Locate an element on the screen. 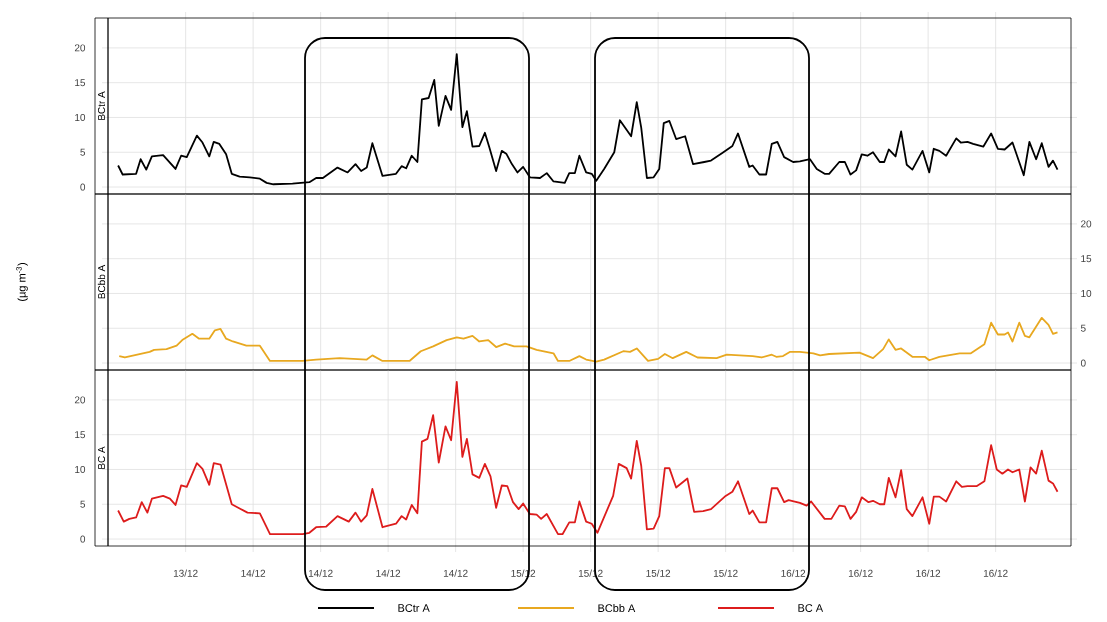 The height and width of the screenshot is (622, 1107). y-axis-title: (µg m$^{-3}$) is located at coordinates (22, 282).